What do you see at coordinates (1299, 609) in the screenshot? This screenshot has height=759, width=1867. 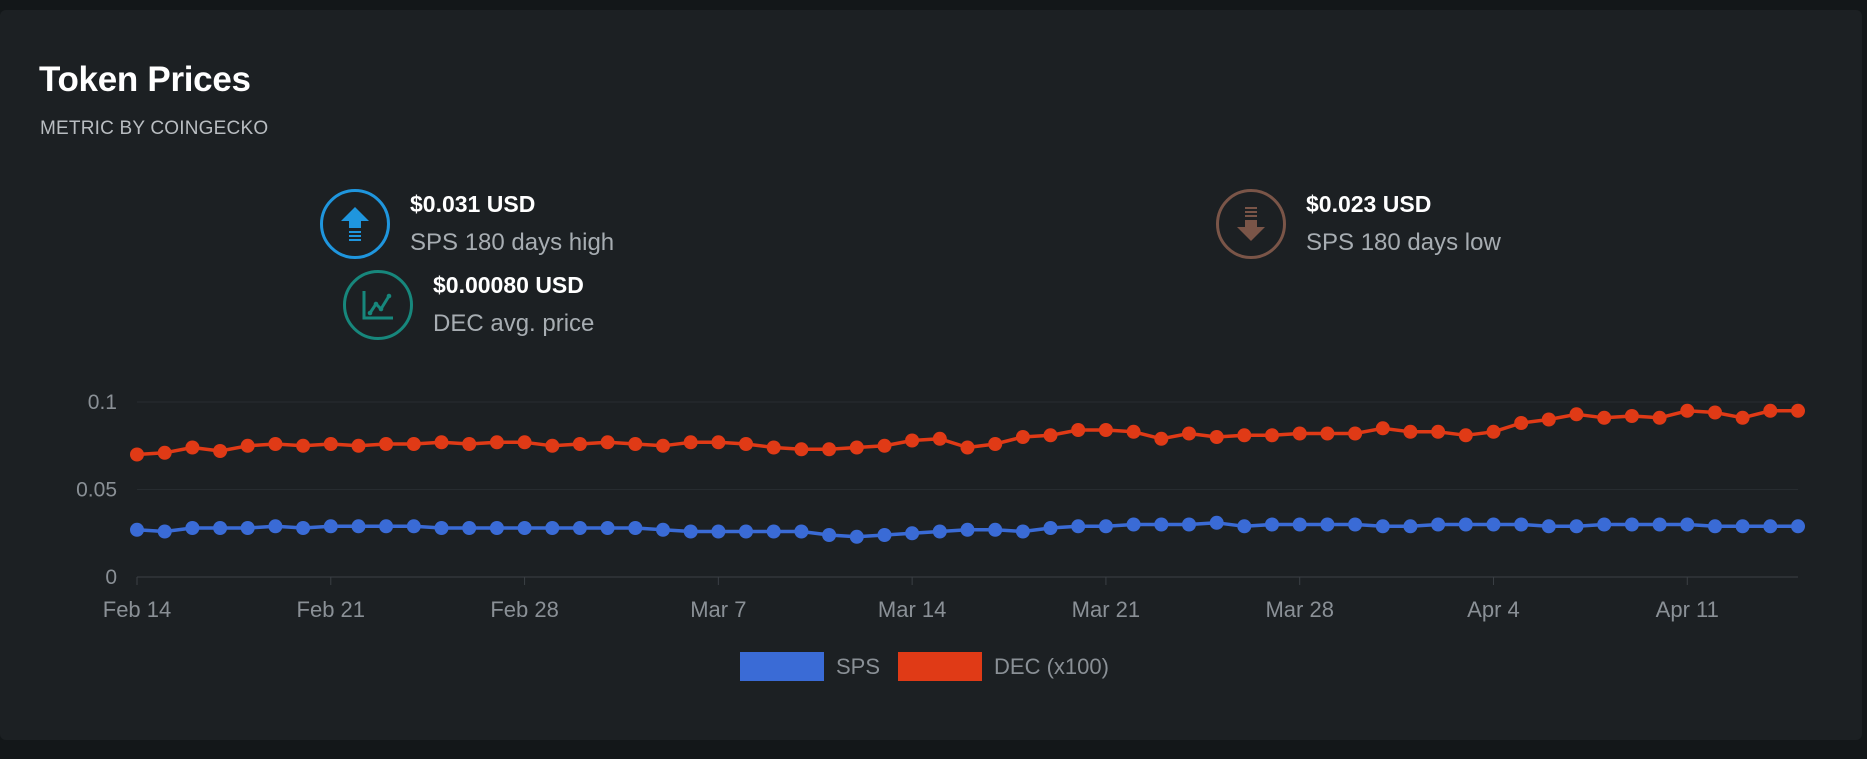 I see `x-tick-label: Mar 28` at bounding box center [1299, 609].